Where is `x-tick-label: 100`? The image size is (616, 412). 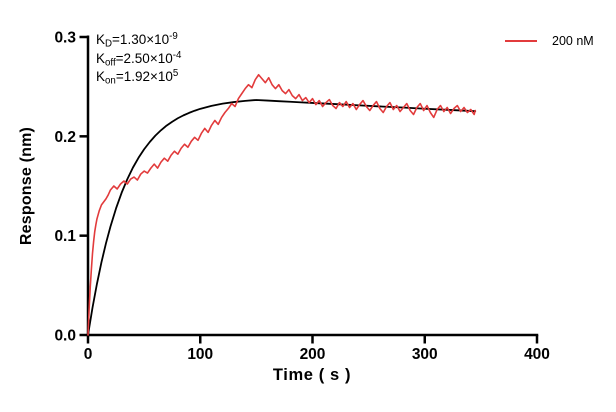
x-tick-label: 100 is located at coordinates (200, 354).